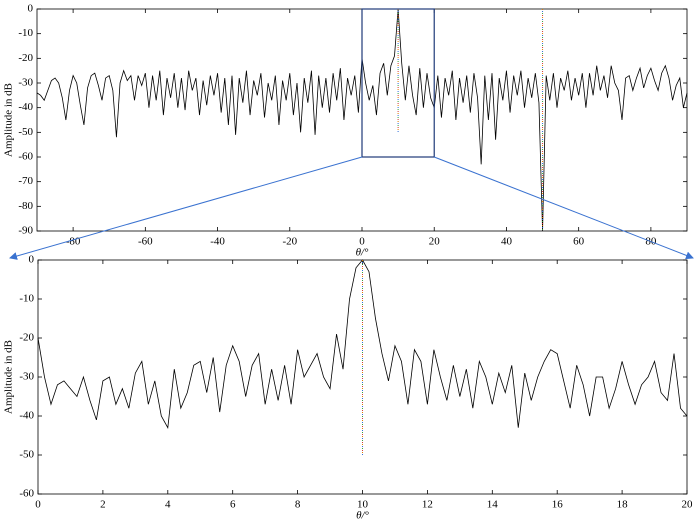 This screenshot has width=700, height=525. I want to click on y-tick-label: -70, so click(25, 181).